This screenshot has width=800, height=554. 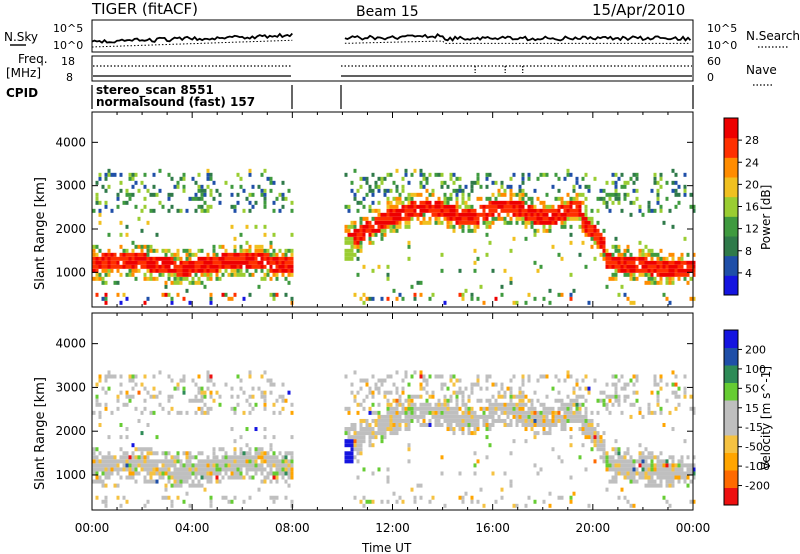 What do you see at coordinates (392, 528) in the screenshot?
I see `x-tick-label: 12:00` at bounding box center [392, 528].